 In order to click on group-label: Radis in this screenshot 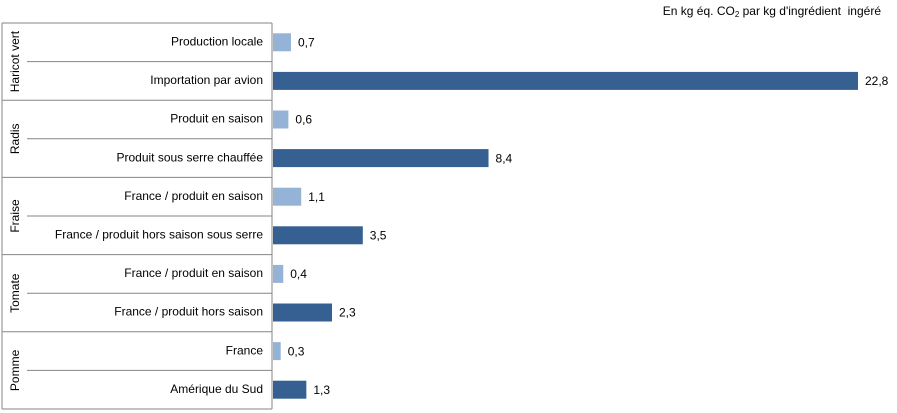, I will do `click(15, 138)`.